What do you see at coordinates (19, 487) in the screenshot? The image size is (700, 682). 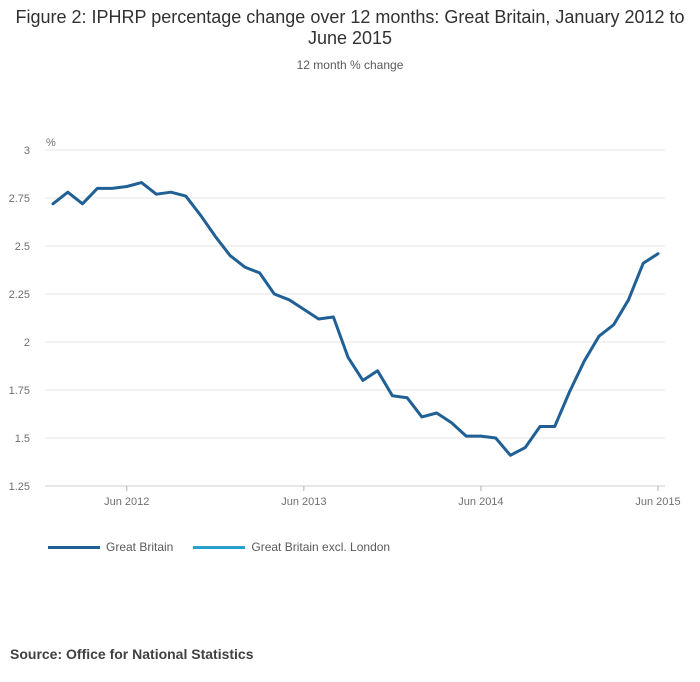 I see `y-tick-label: 1.25` at bounding box center [19, 487].